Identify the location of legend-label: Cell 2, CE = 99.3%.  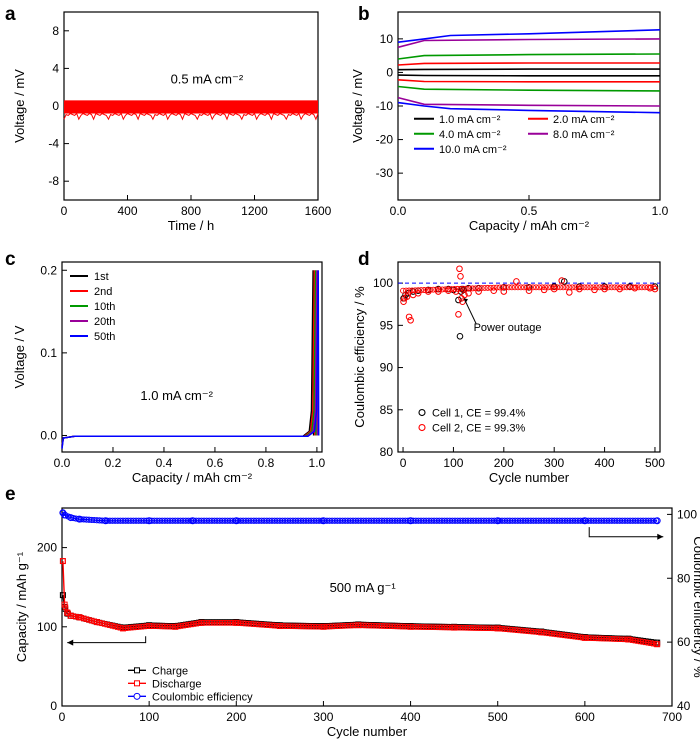
(478, 429).